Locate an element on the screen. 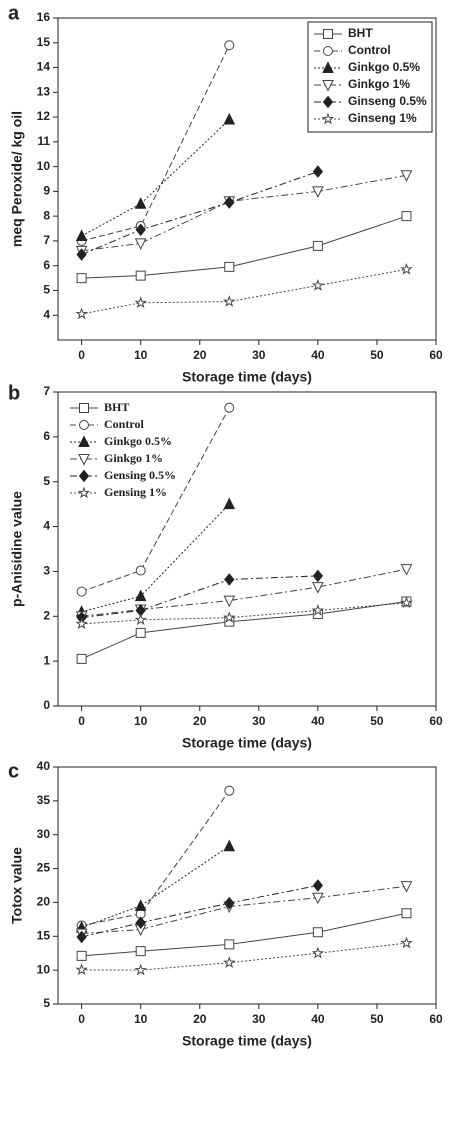  legend-label: Ginkgo 0.5% is located at coordinates (384, 67).